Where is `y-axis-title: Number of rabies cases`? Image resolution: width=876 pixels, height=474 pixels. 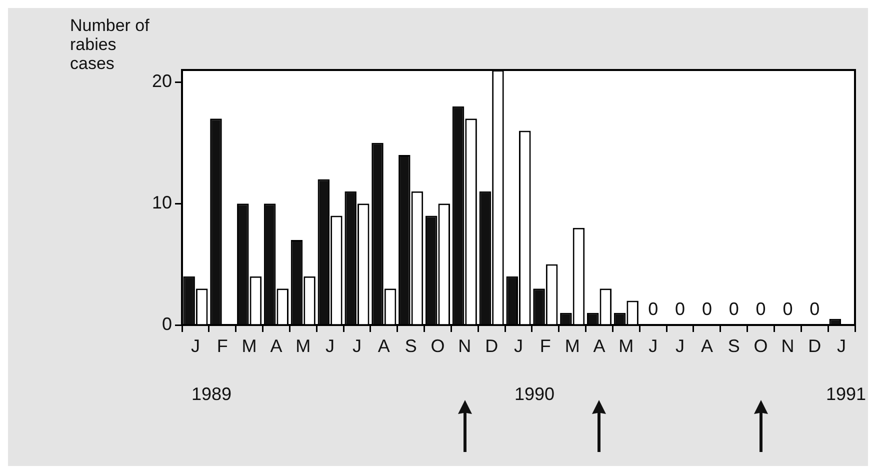
y-axis-title: Number of rabies cases is located at coordinates (110, 45).